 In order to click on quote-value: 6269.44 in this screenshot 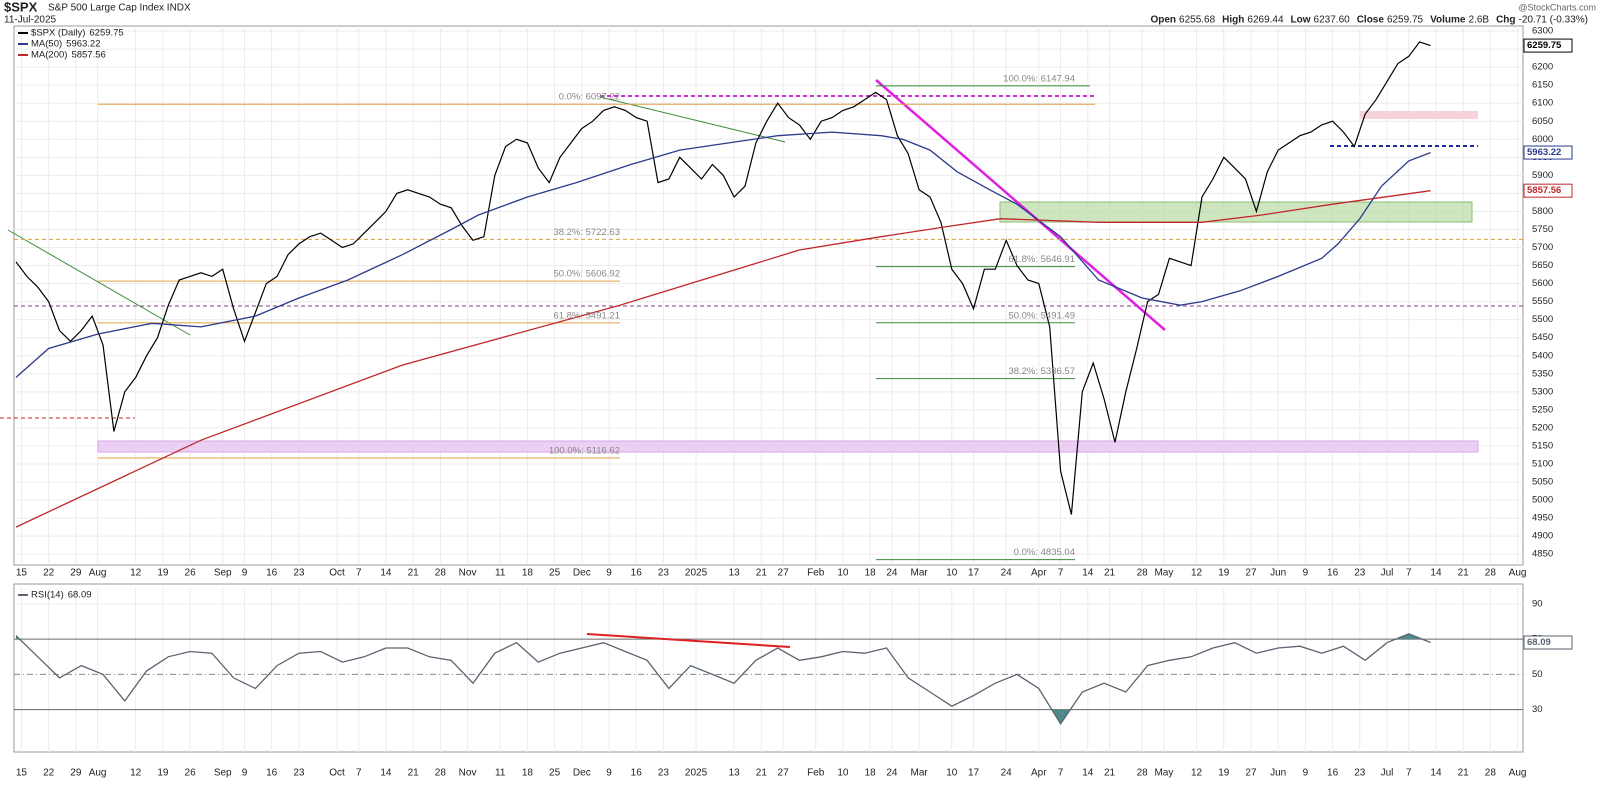, I will do `click(1265, 20)`.